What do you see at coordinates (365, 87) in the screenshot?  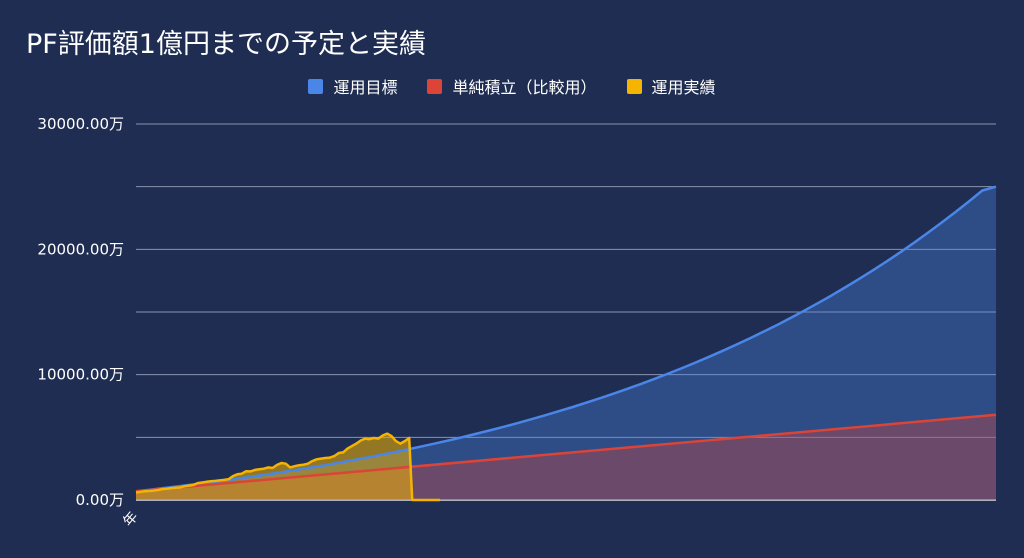 I see `legend-label-target: 運用目標` at bounding box center [365, 87].